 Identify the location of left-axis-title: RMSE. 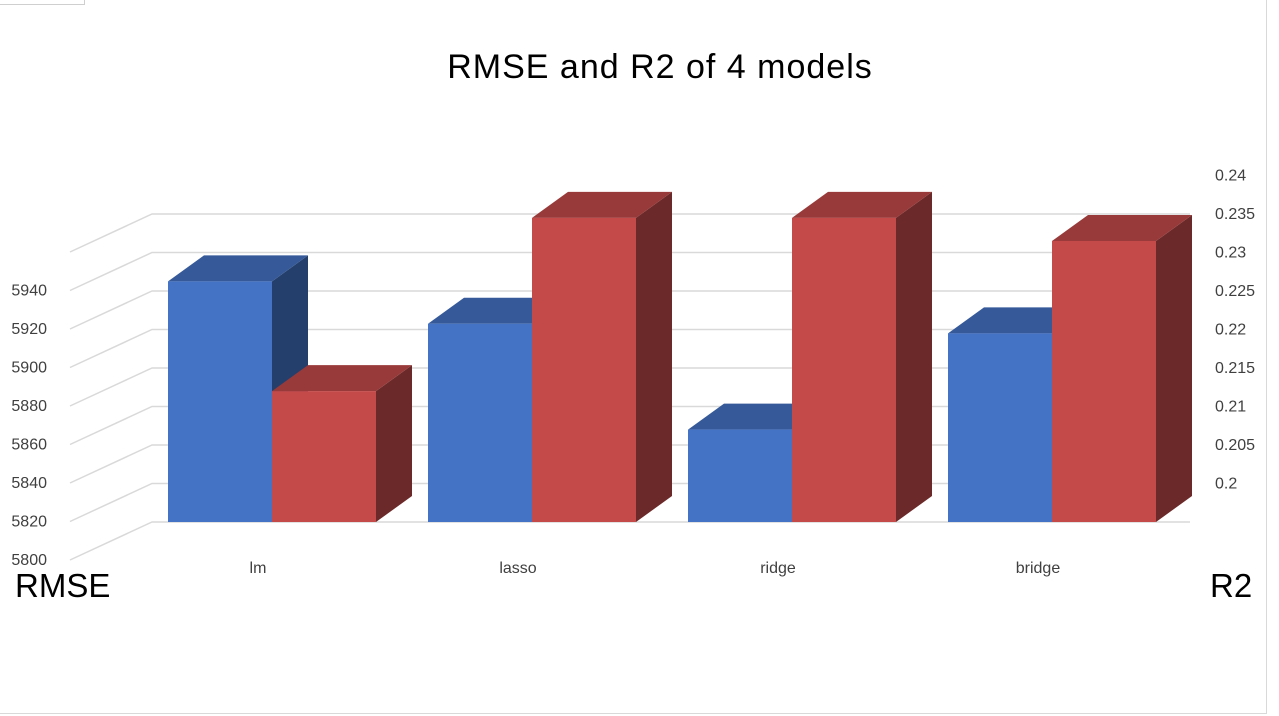
(63, 585).